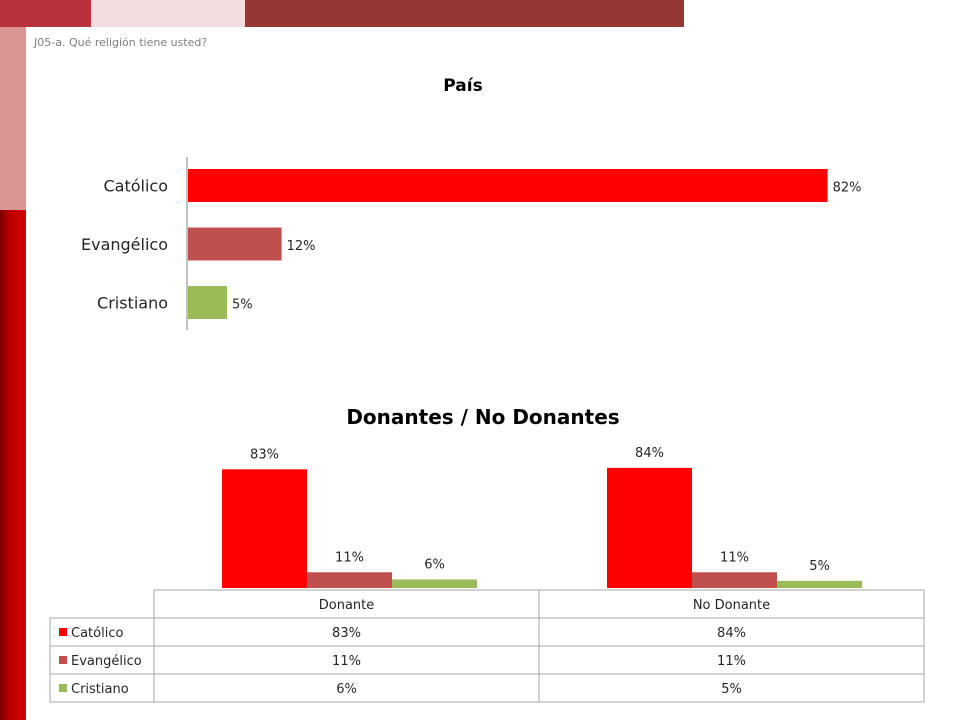 The height and width of the screenshot is (720, 960). Describe the element at coordinates (462, 86) in the screenshot. I see `country-chart-title: País` at that location.